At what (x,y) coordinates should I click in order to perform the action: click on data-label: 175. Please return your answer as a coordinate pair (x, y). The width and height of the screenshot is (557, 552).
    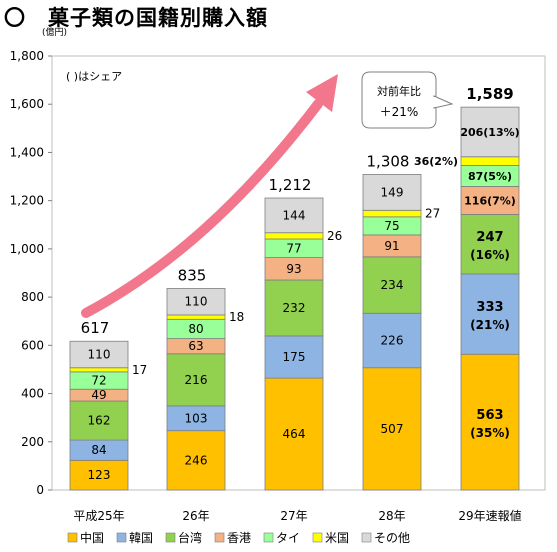
    Looking at the image, I should click on (294, 357).